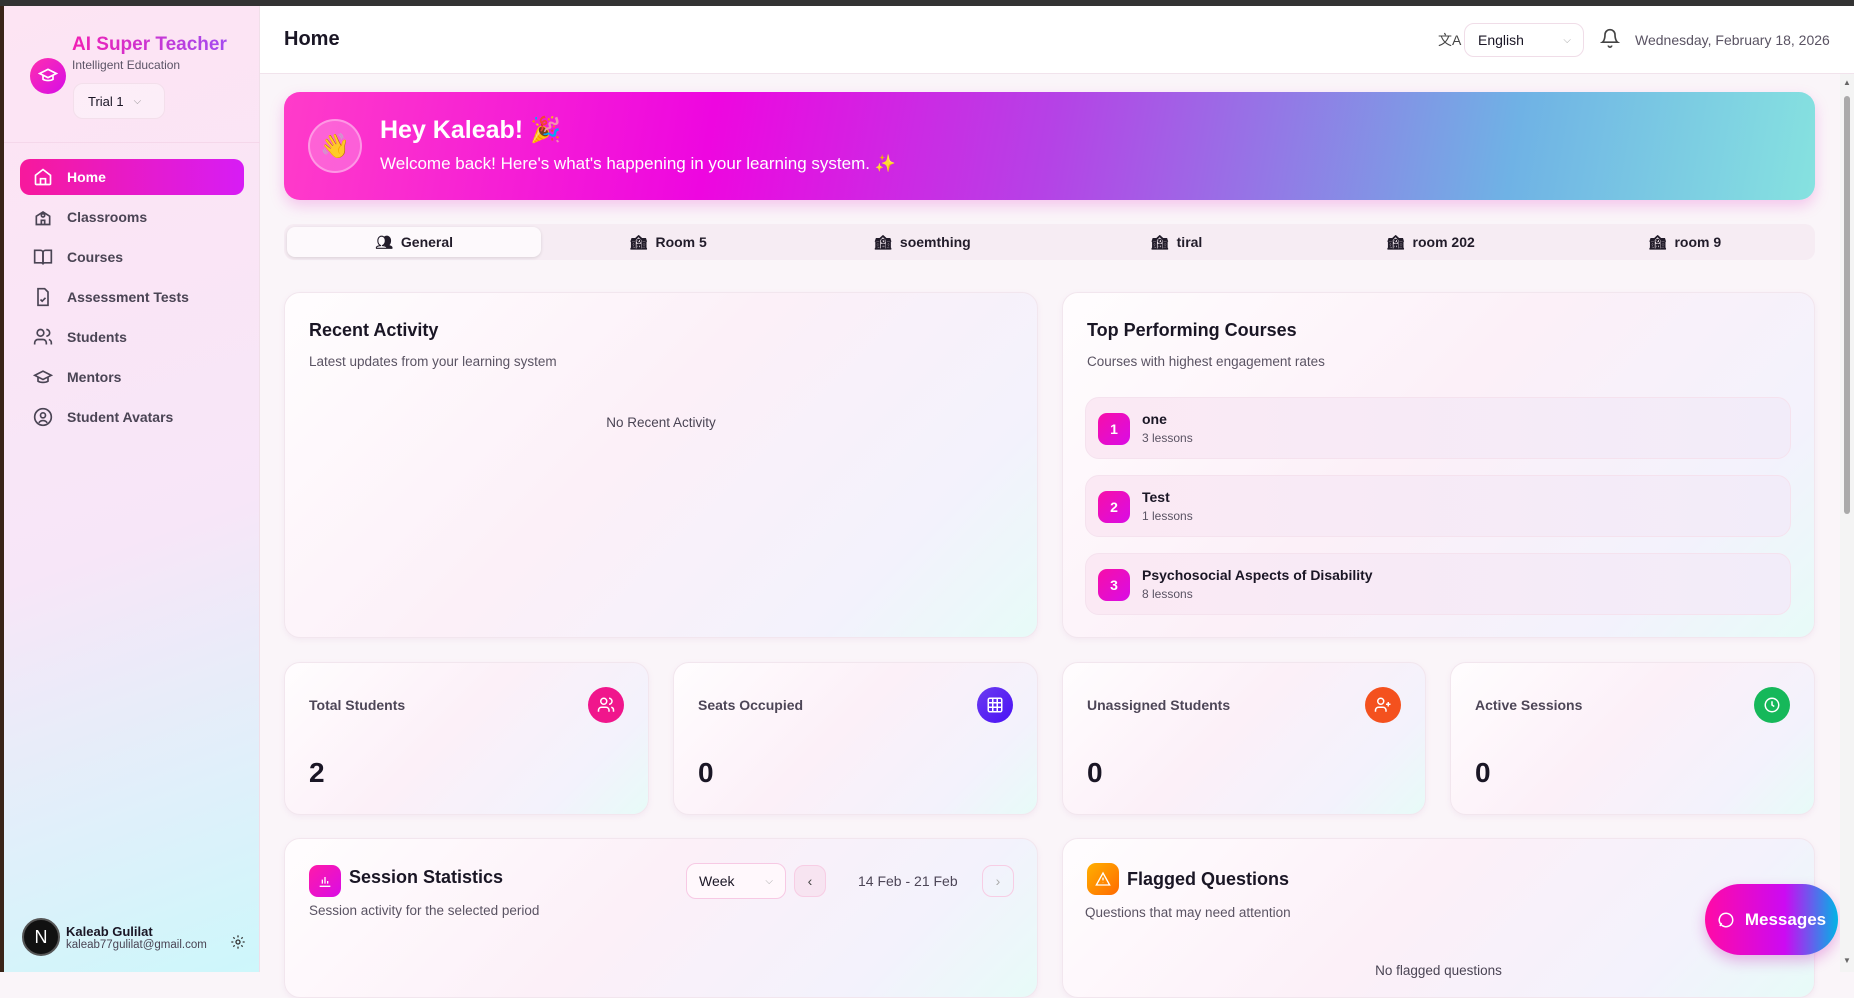  Describe the element at coordinates (132, 377) in the screenshot. I see `sidebar-item-mentors: Mentors` at that location.